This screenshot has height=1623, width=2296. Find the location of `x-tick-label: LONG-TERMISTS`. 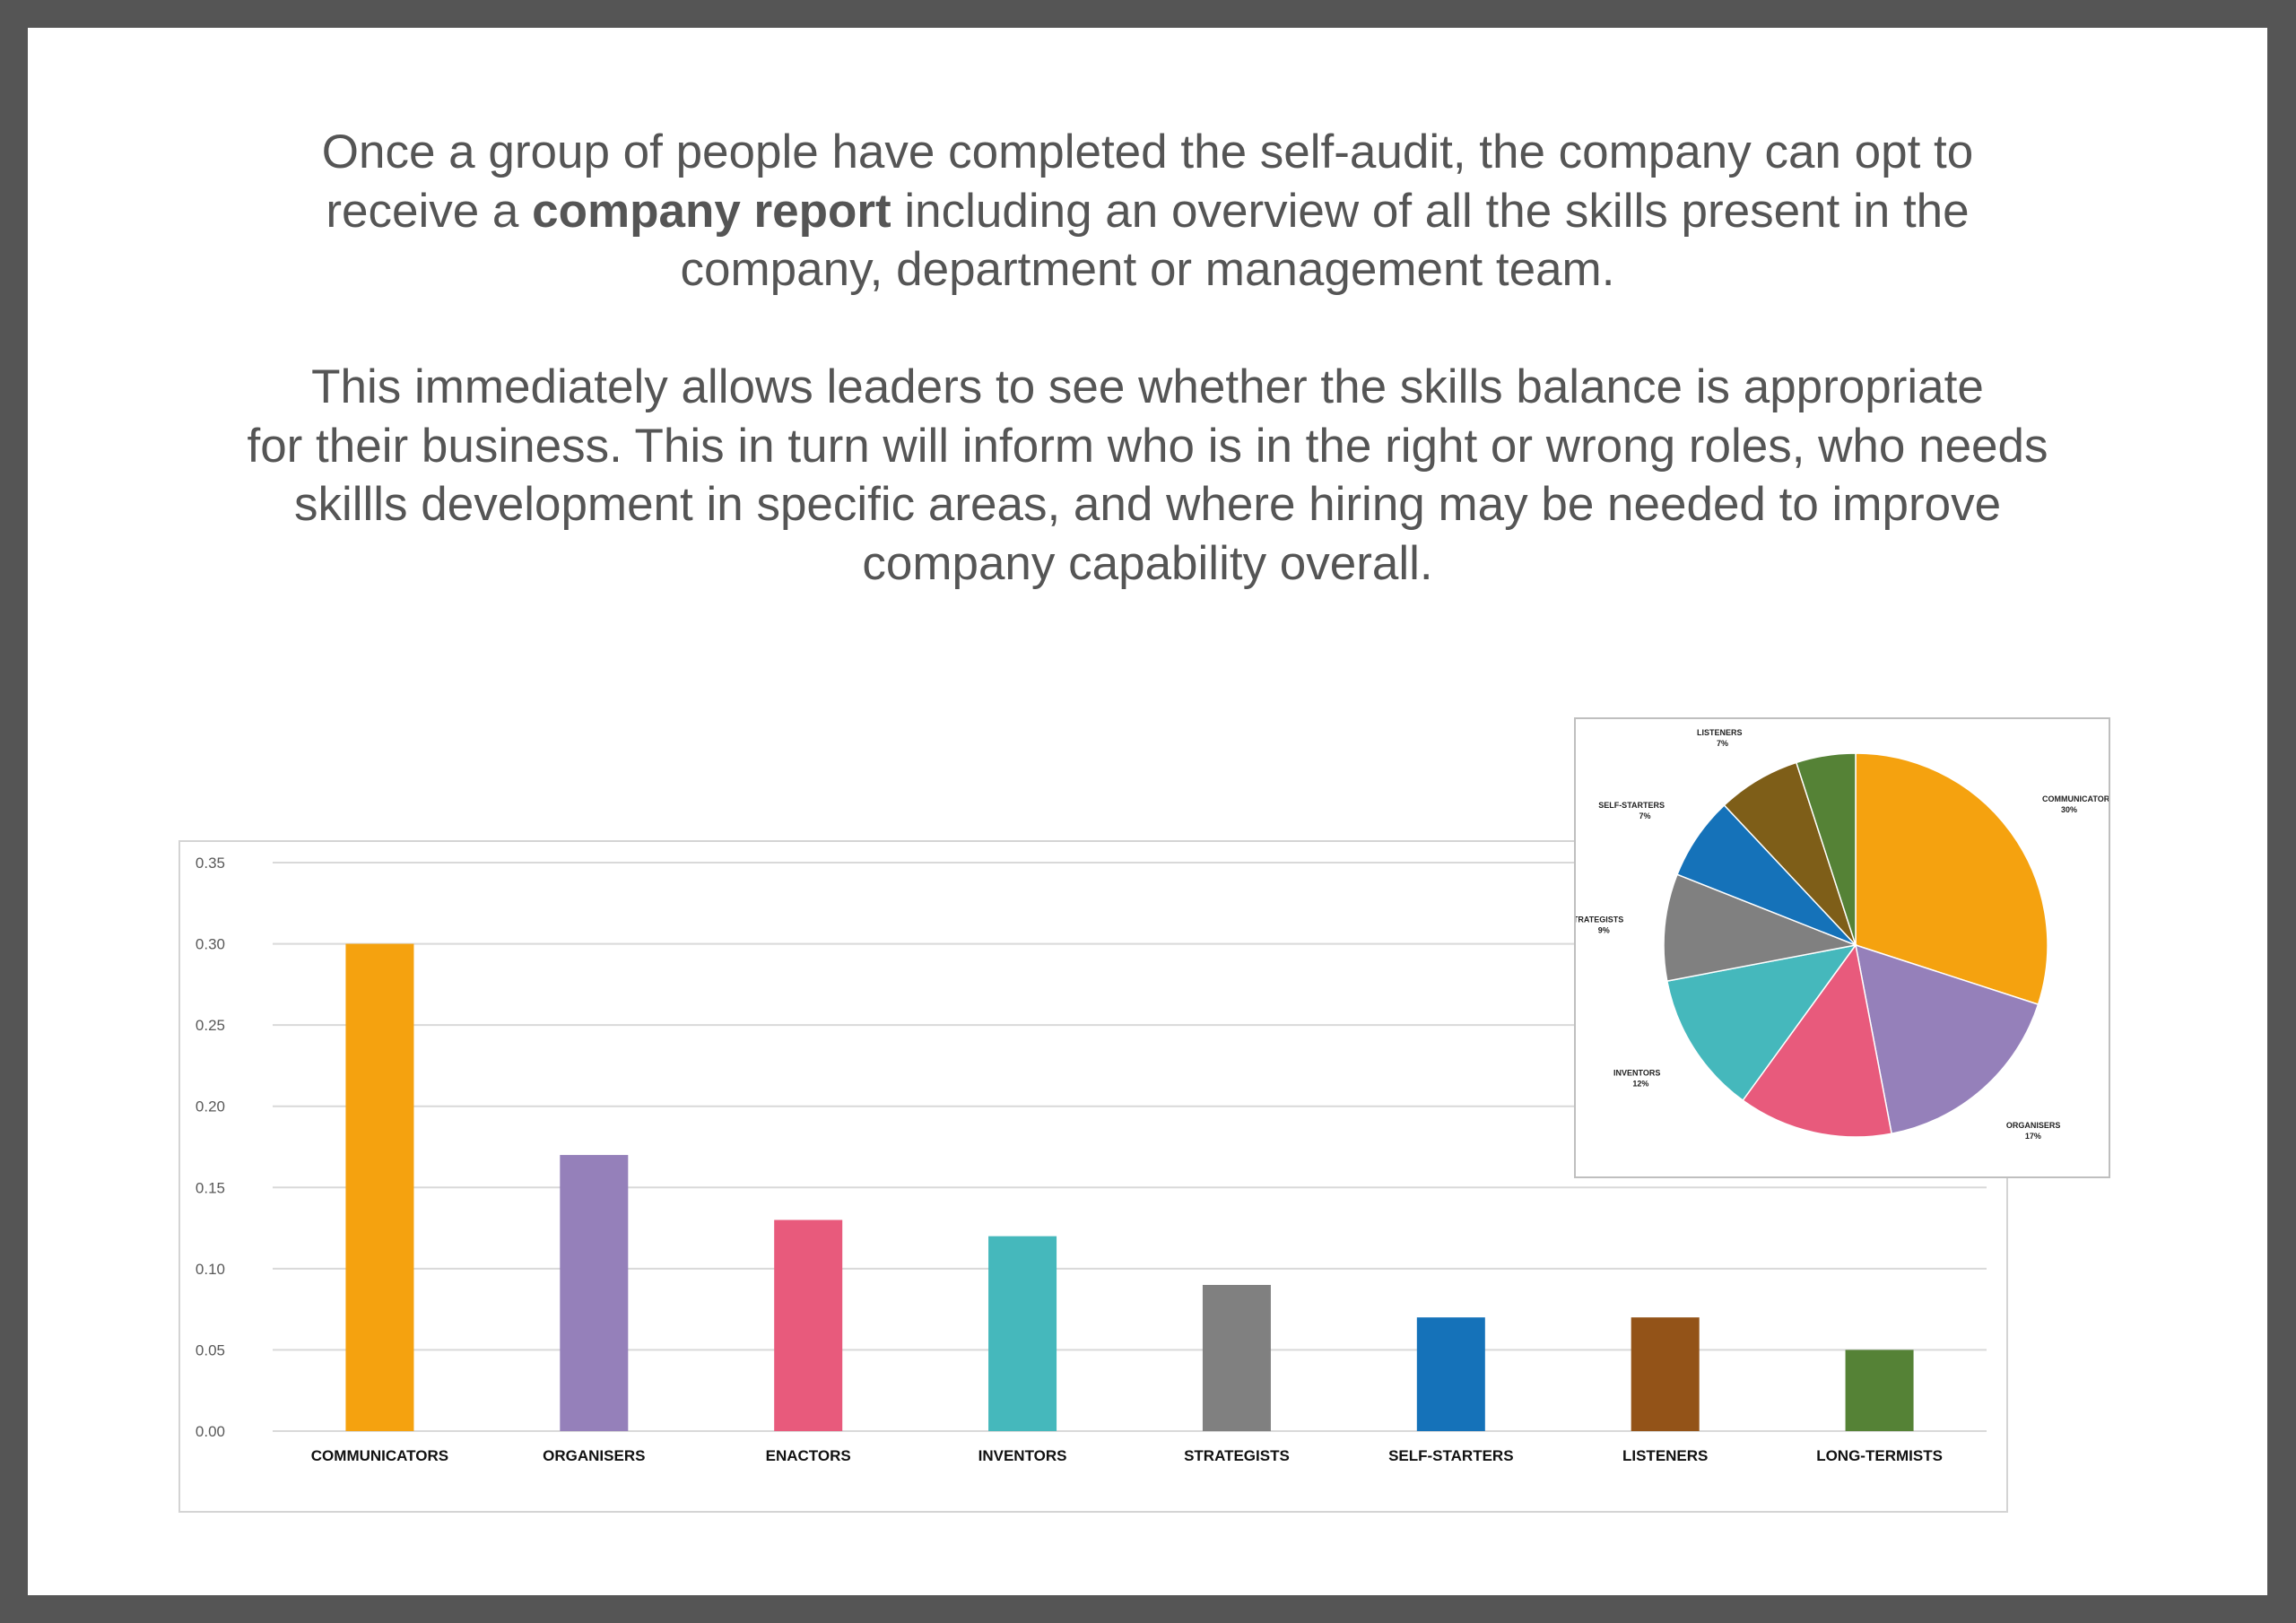

x-tick-label: LONG-TERMISTS is located at coordinates (1879, 1455).